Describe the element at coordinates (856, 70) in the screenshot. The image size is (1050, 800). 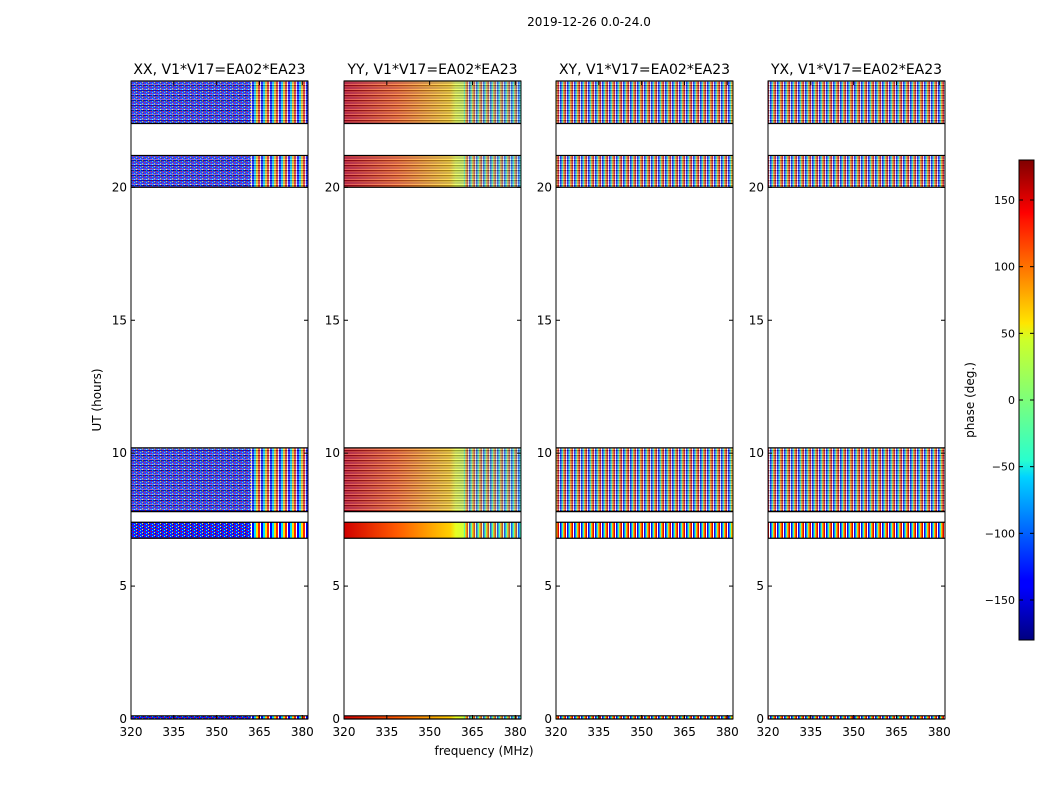
I see `panel-title: YX, V1*V17=EA02*EA23` at that location.